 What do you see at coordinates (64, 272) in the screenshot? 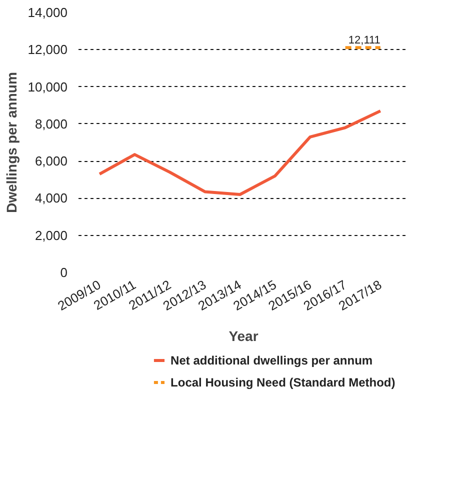
I see `y-tick-label: 0` at bounding box center [64, 272].